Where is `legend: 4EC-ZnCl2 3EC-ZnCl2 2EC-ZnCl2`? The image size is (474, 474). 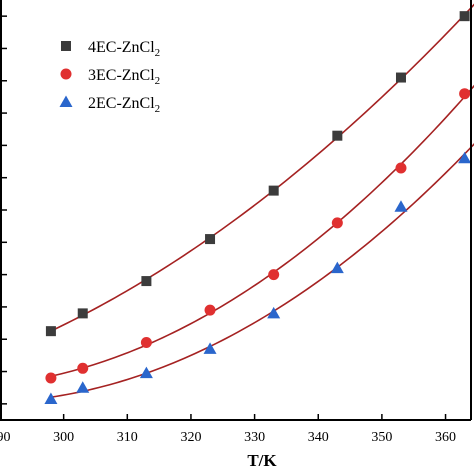
legend: 4EC-ZnCl2 3EC-ZnCl2 2EC-ZnCl2 is located at coordinates (109, 77).